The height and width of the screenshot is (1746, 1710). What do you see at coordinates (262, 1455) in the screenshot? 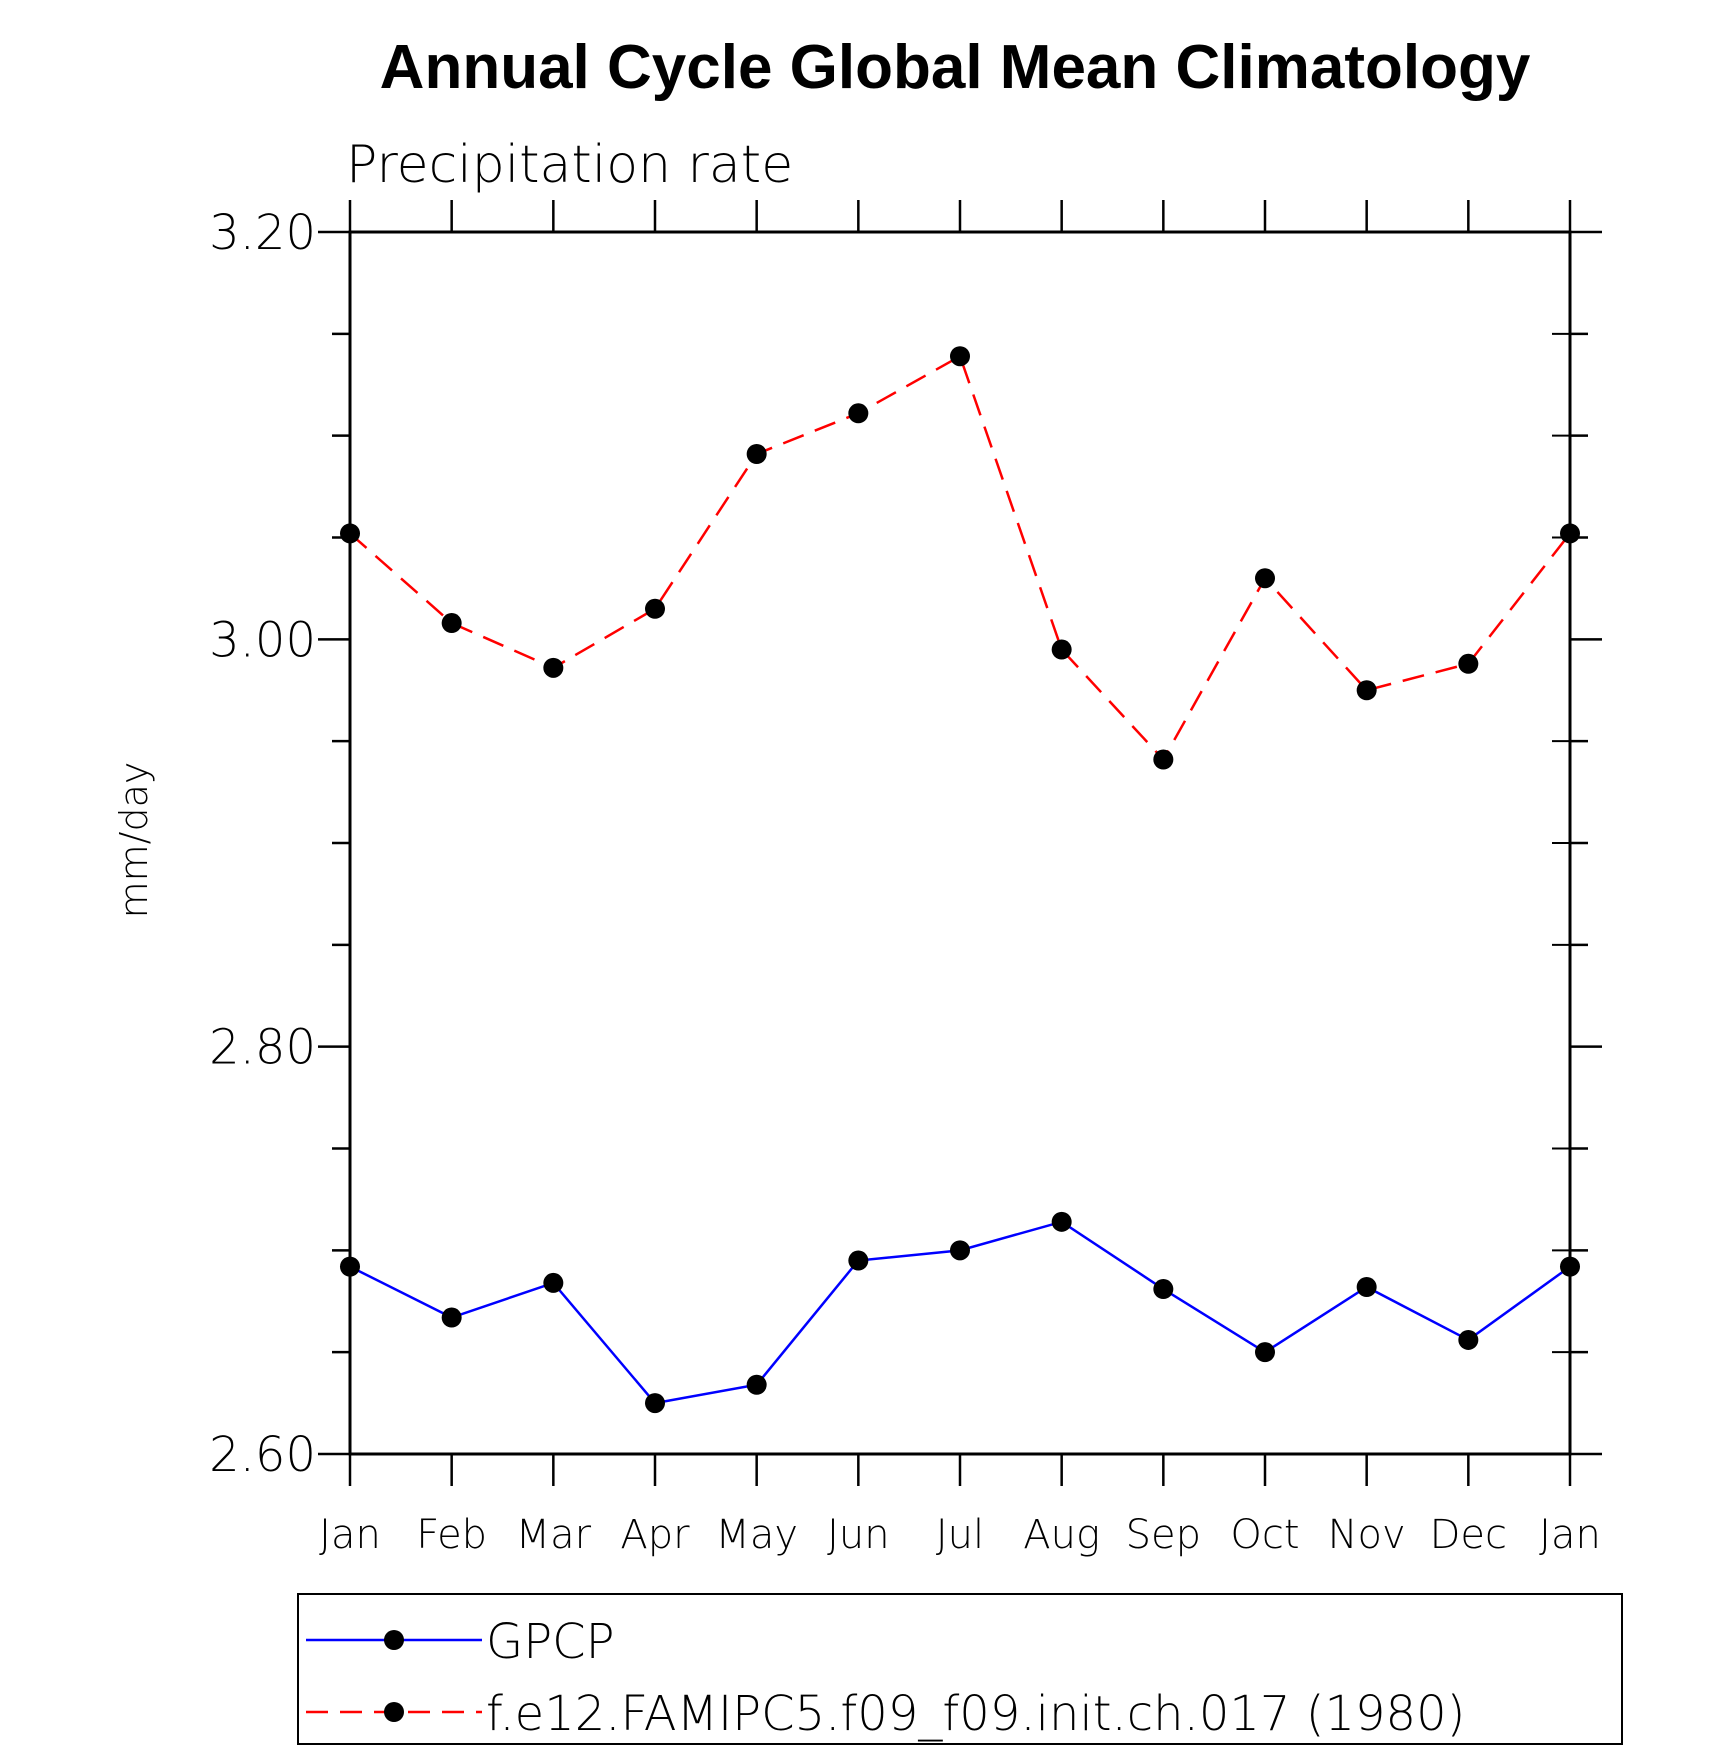
I see `y-tick-label: 2.60` at bounding box center [262, 1455].